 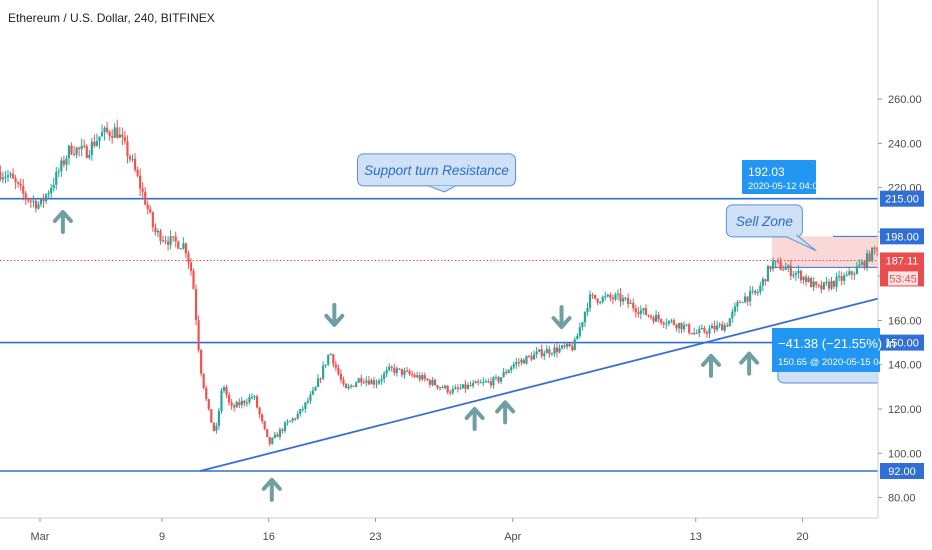 What do you see at coordinates (905, 321) in the screenshot?
I see `y-tick-label: 160.00` at bounding box center [905, 321].